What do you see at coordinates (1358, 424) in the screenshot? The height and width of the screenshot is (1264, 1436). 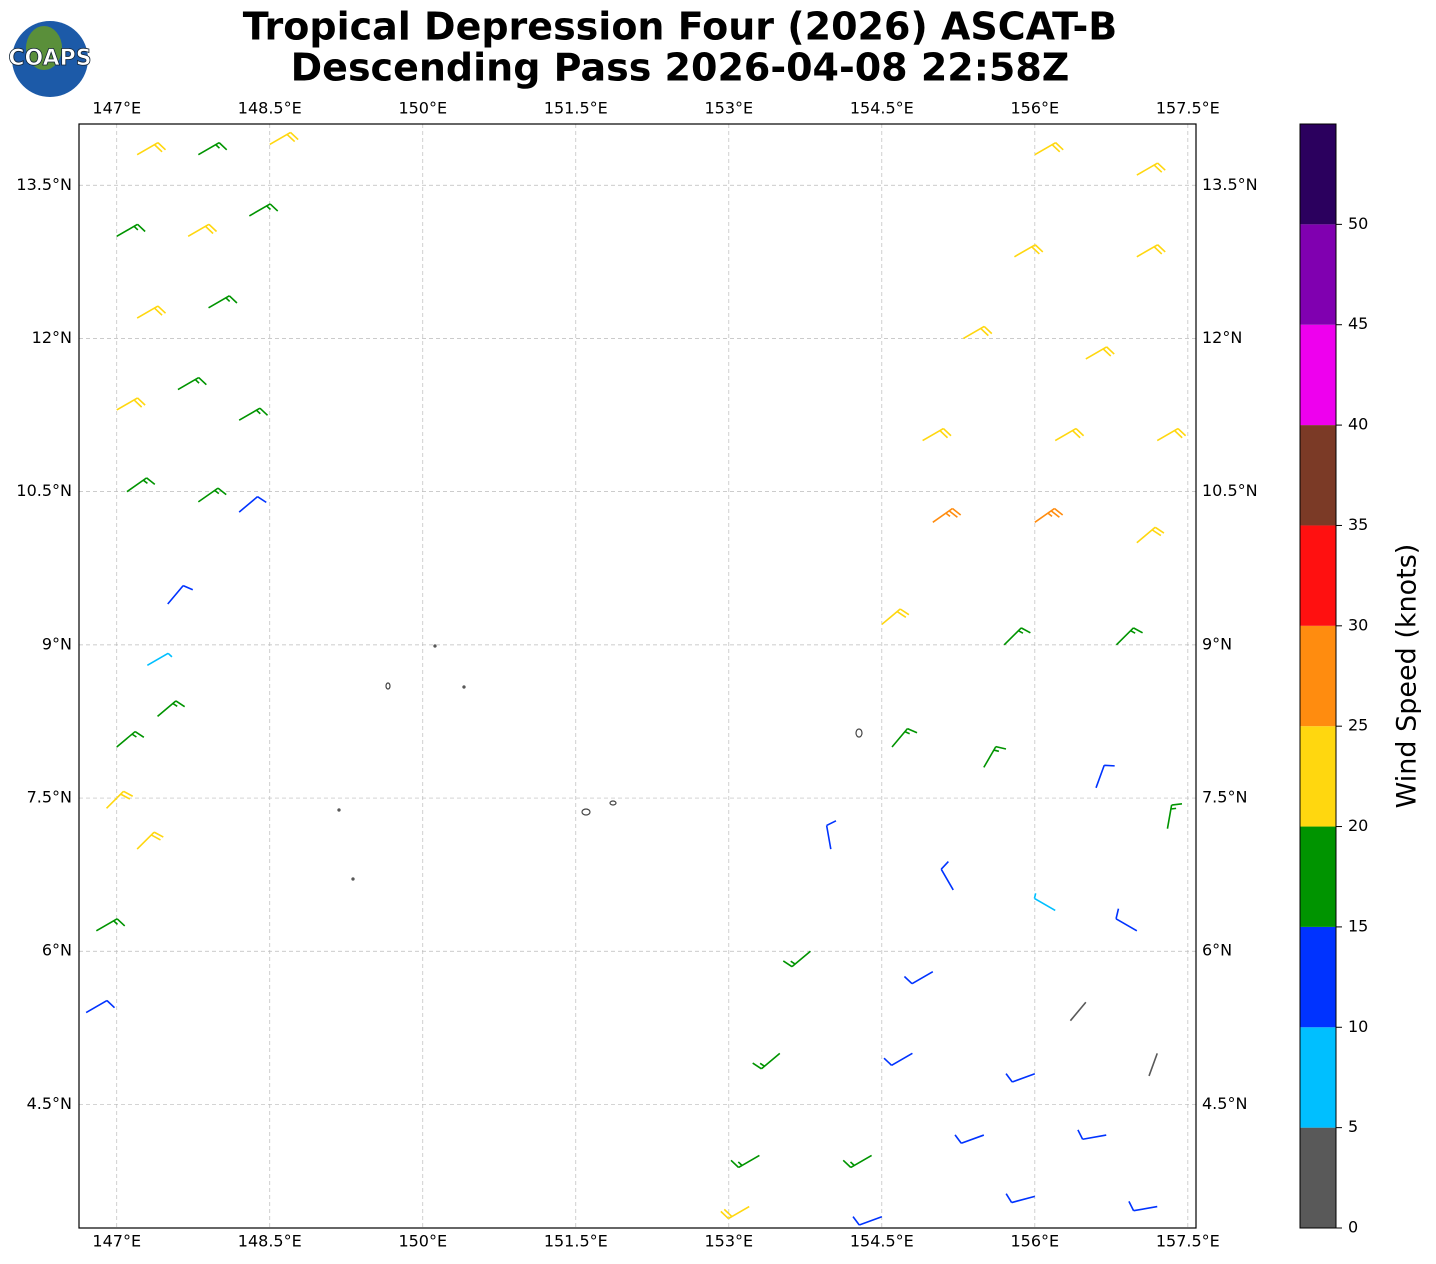 I see `colorbar-tick-label: 40` at bounding box center [1358, 424].